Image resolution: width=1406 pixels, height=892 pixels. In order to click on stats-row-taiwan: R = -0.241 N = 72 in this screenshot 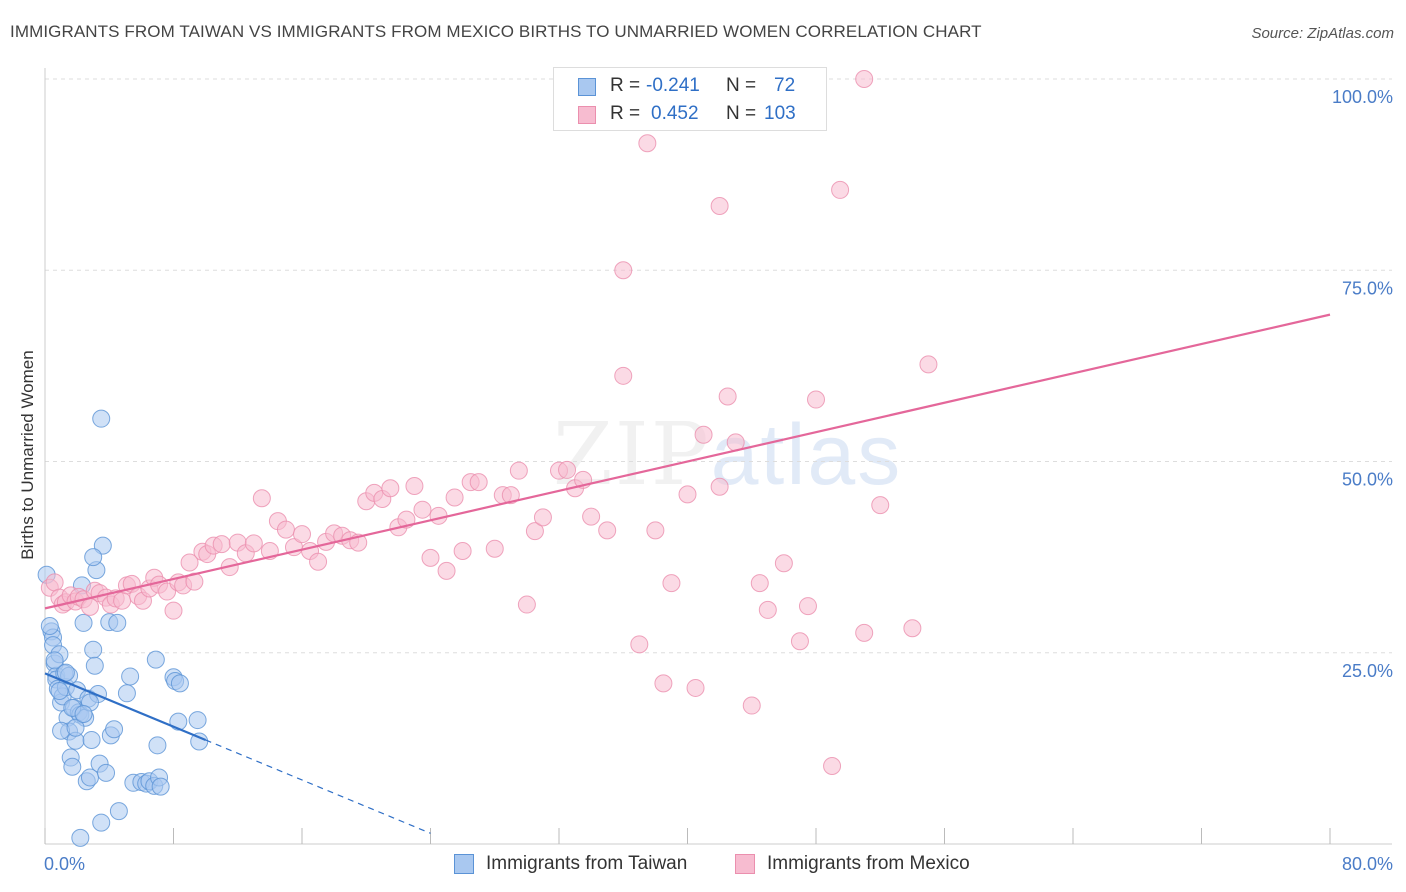, I will do `click(690, 87)`.